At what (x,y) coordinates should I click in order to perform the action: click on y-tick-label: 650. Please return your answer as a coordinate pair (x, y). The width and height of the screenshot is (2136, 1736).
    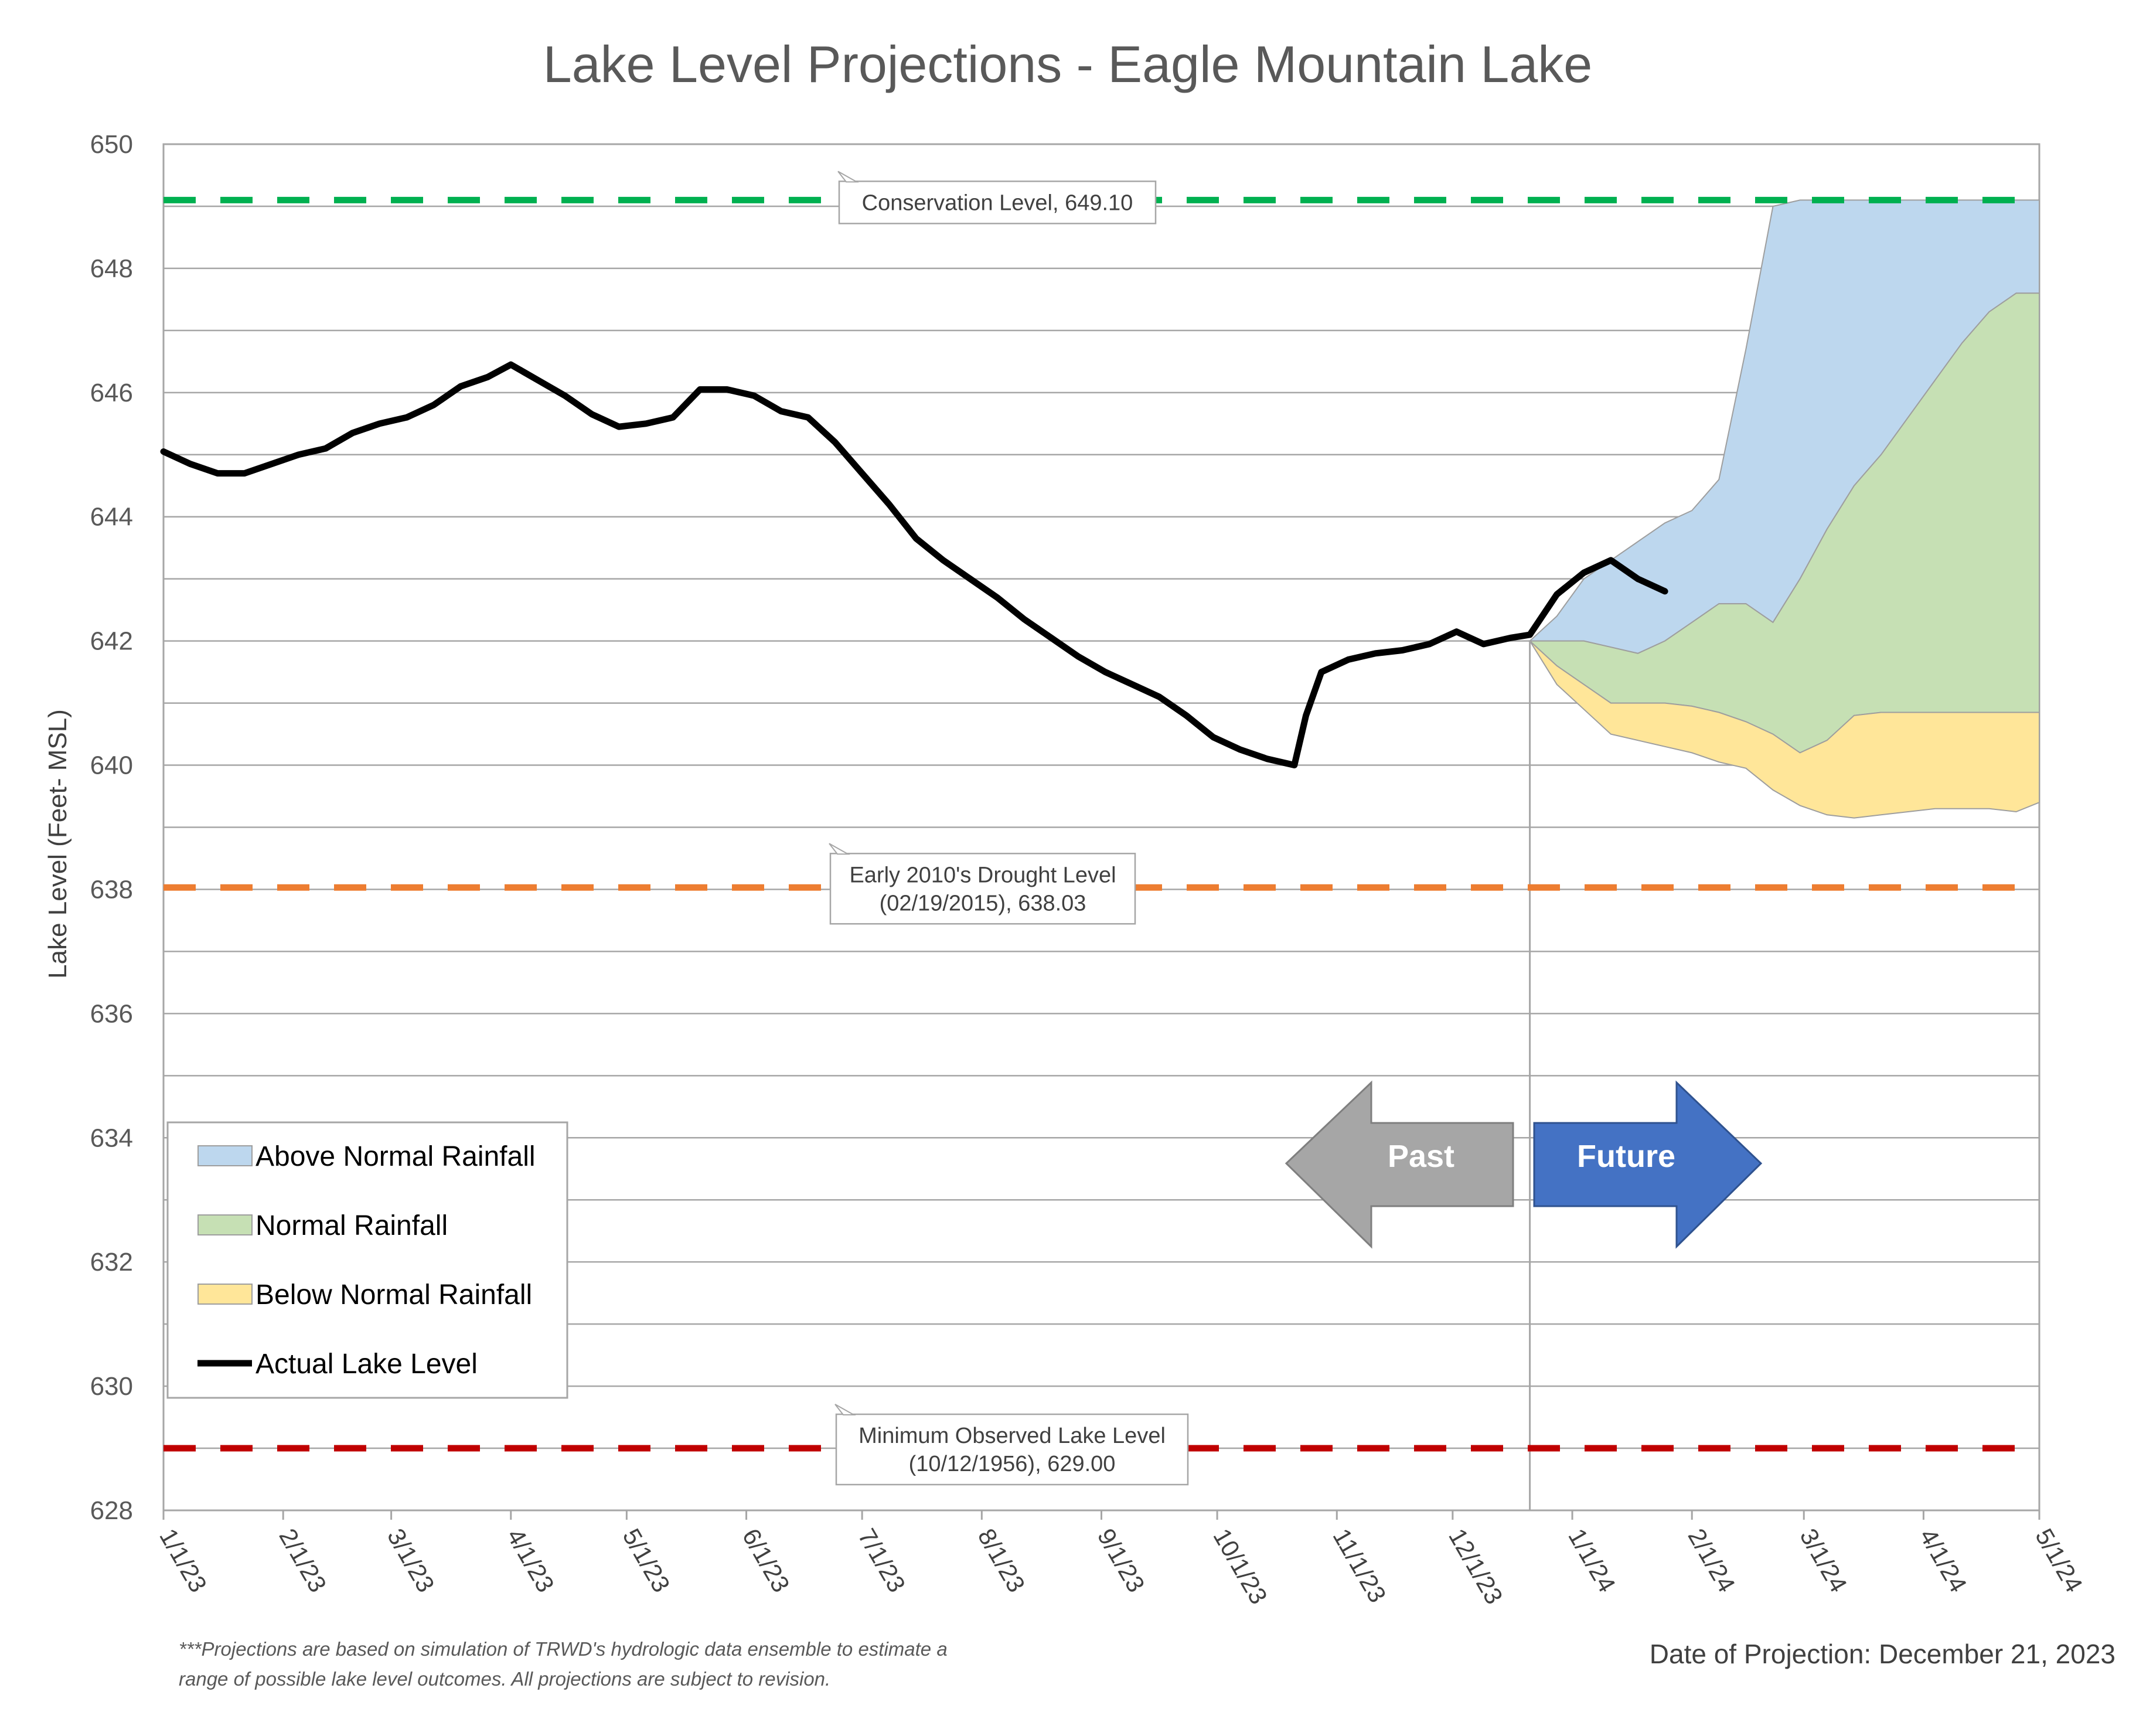
    Looking at the image, I should click on (112, 144).